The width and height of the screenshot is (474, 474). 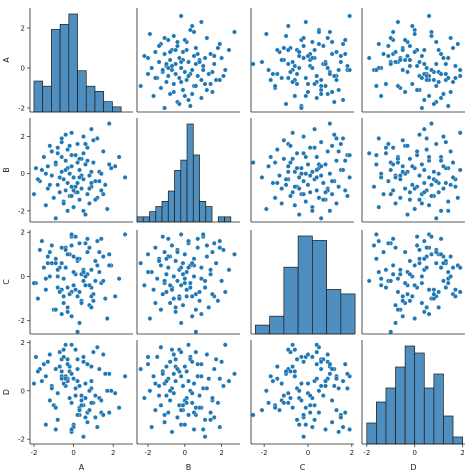 I want to click on x-axis-label-C: C, so click(x=303, y=467).